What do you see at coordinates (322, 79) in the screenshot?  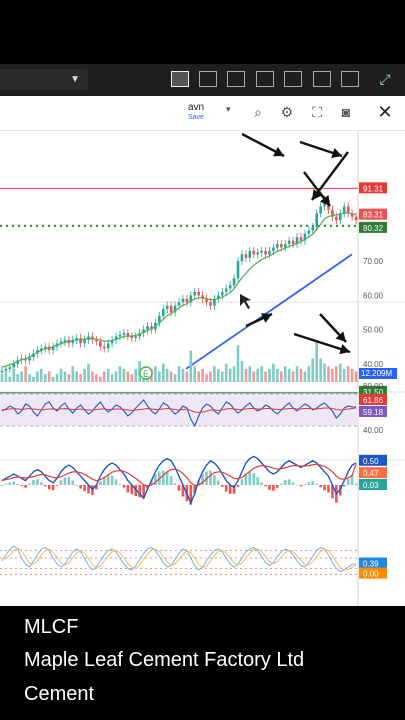 I see `four-grid-layout-icon` at bounding box center [322, 79].